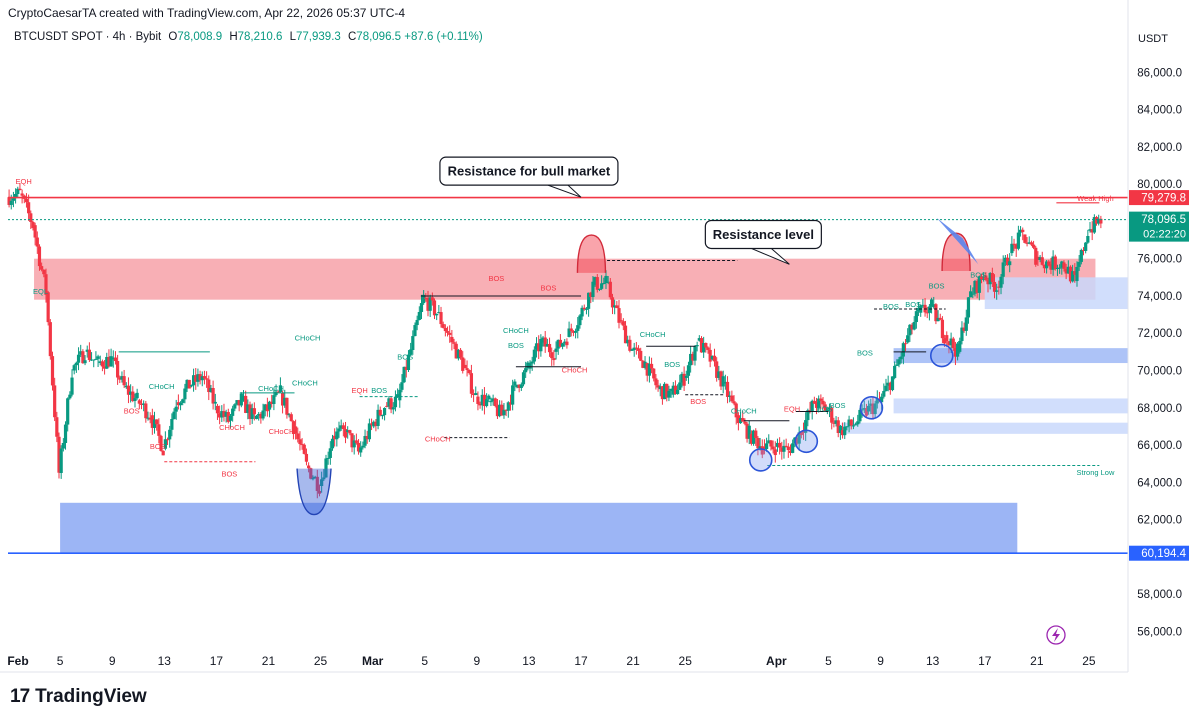  What do you see at coordinates (78, 697) in the screenshot?
I see `tradingview-brand: 17 TradingView` at bounding box center [78, 697].